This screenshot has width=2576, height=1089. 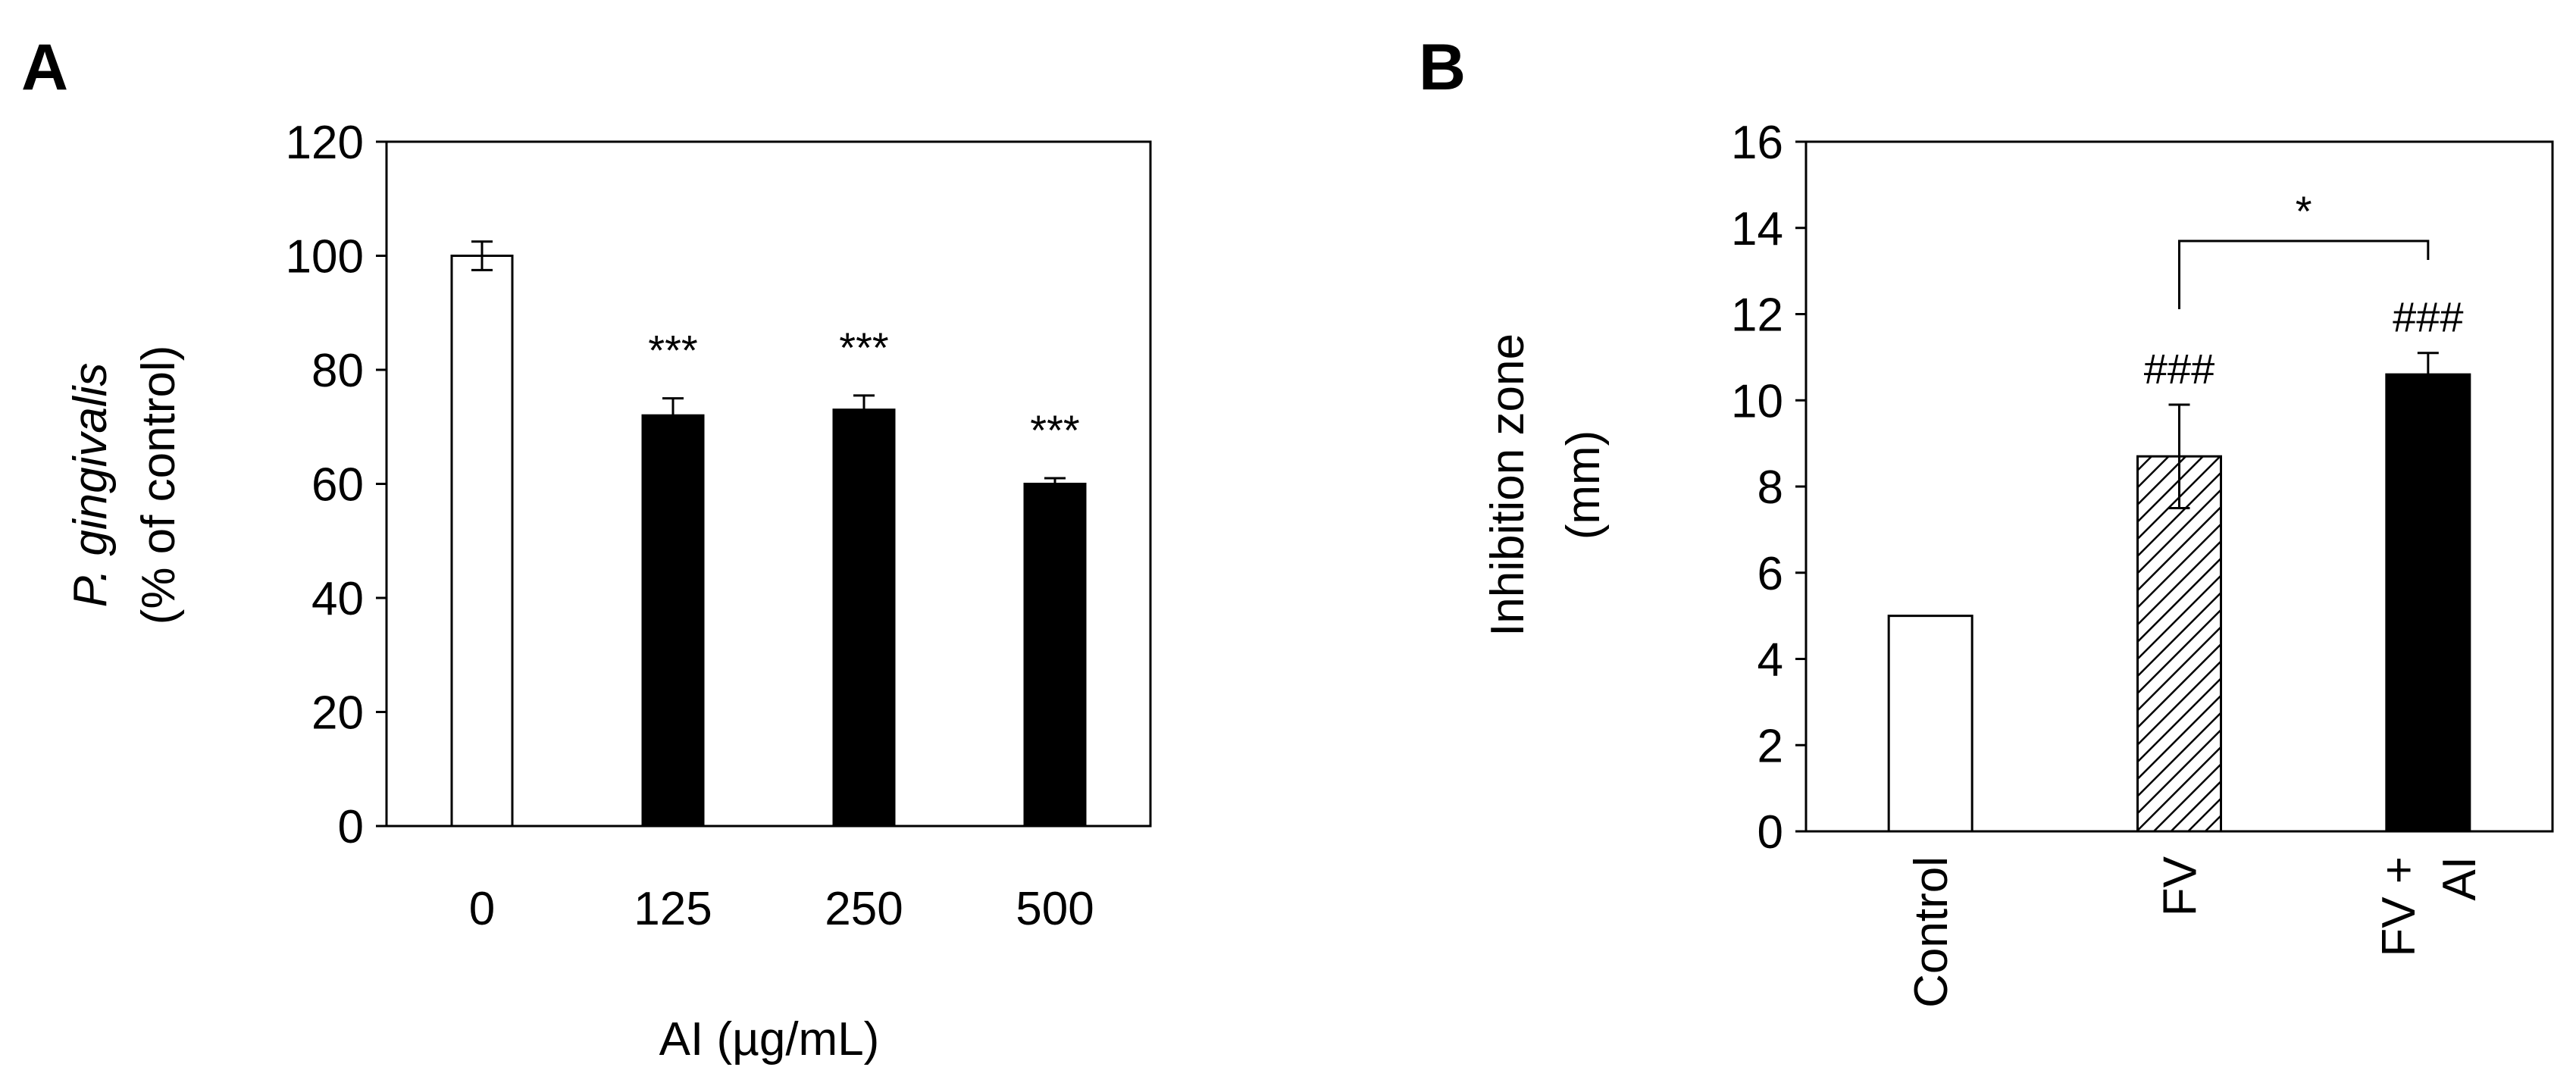 What do you see at coordinates (337, 713) in the screenshot?
I see `y-tick-label: 20` at bounding box center [337, 713].